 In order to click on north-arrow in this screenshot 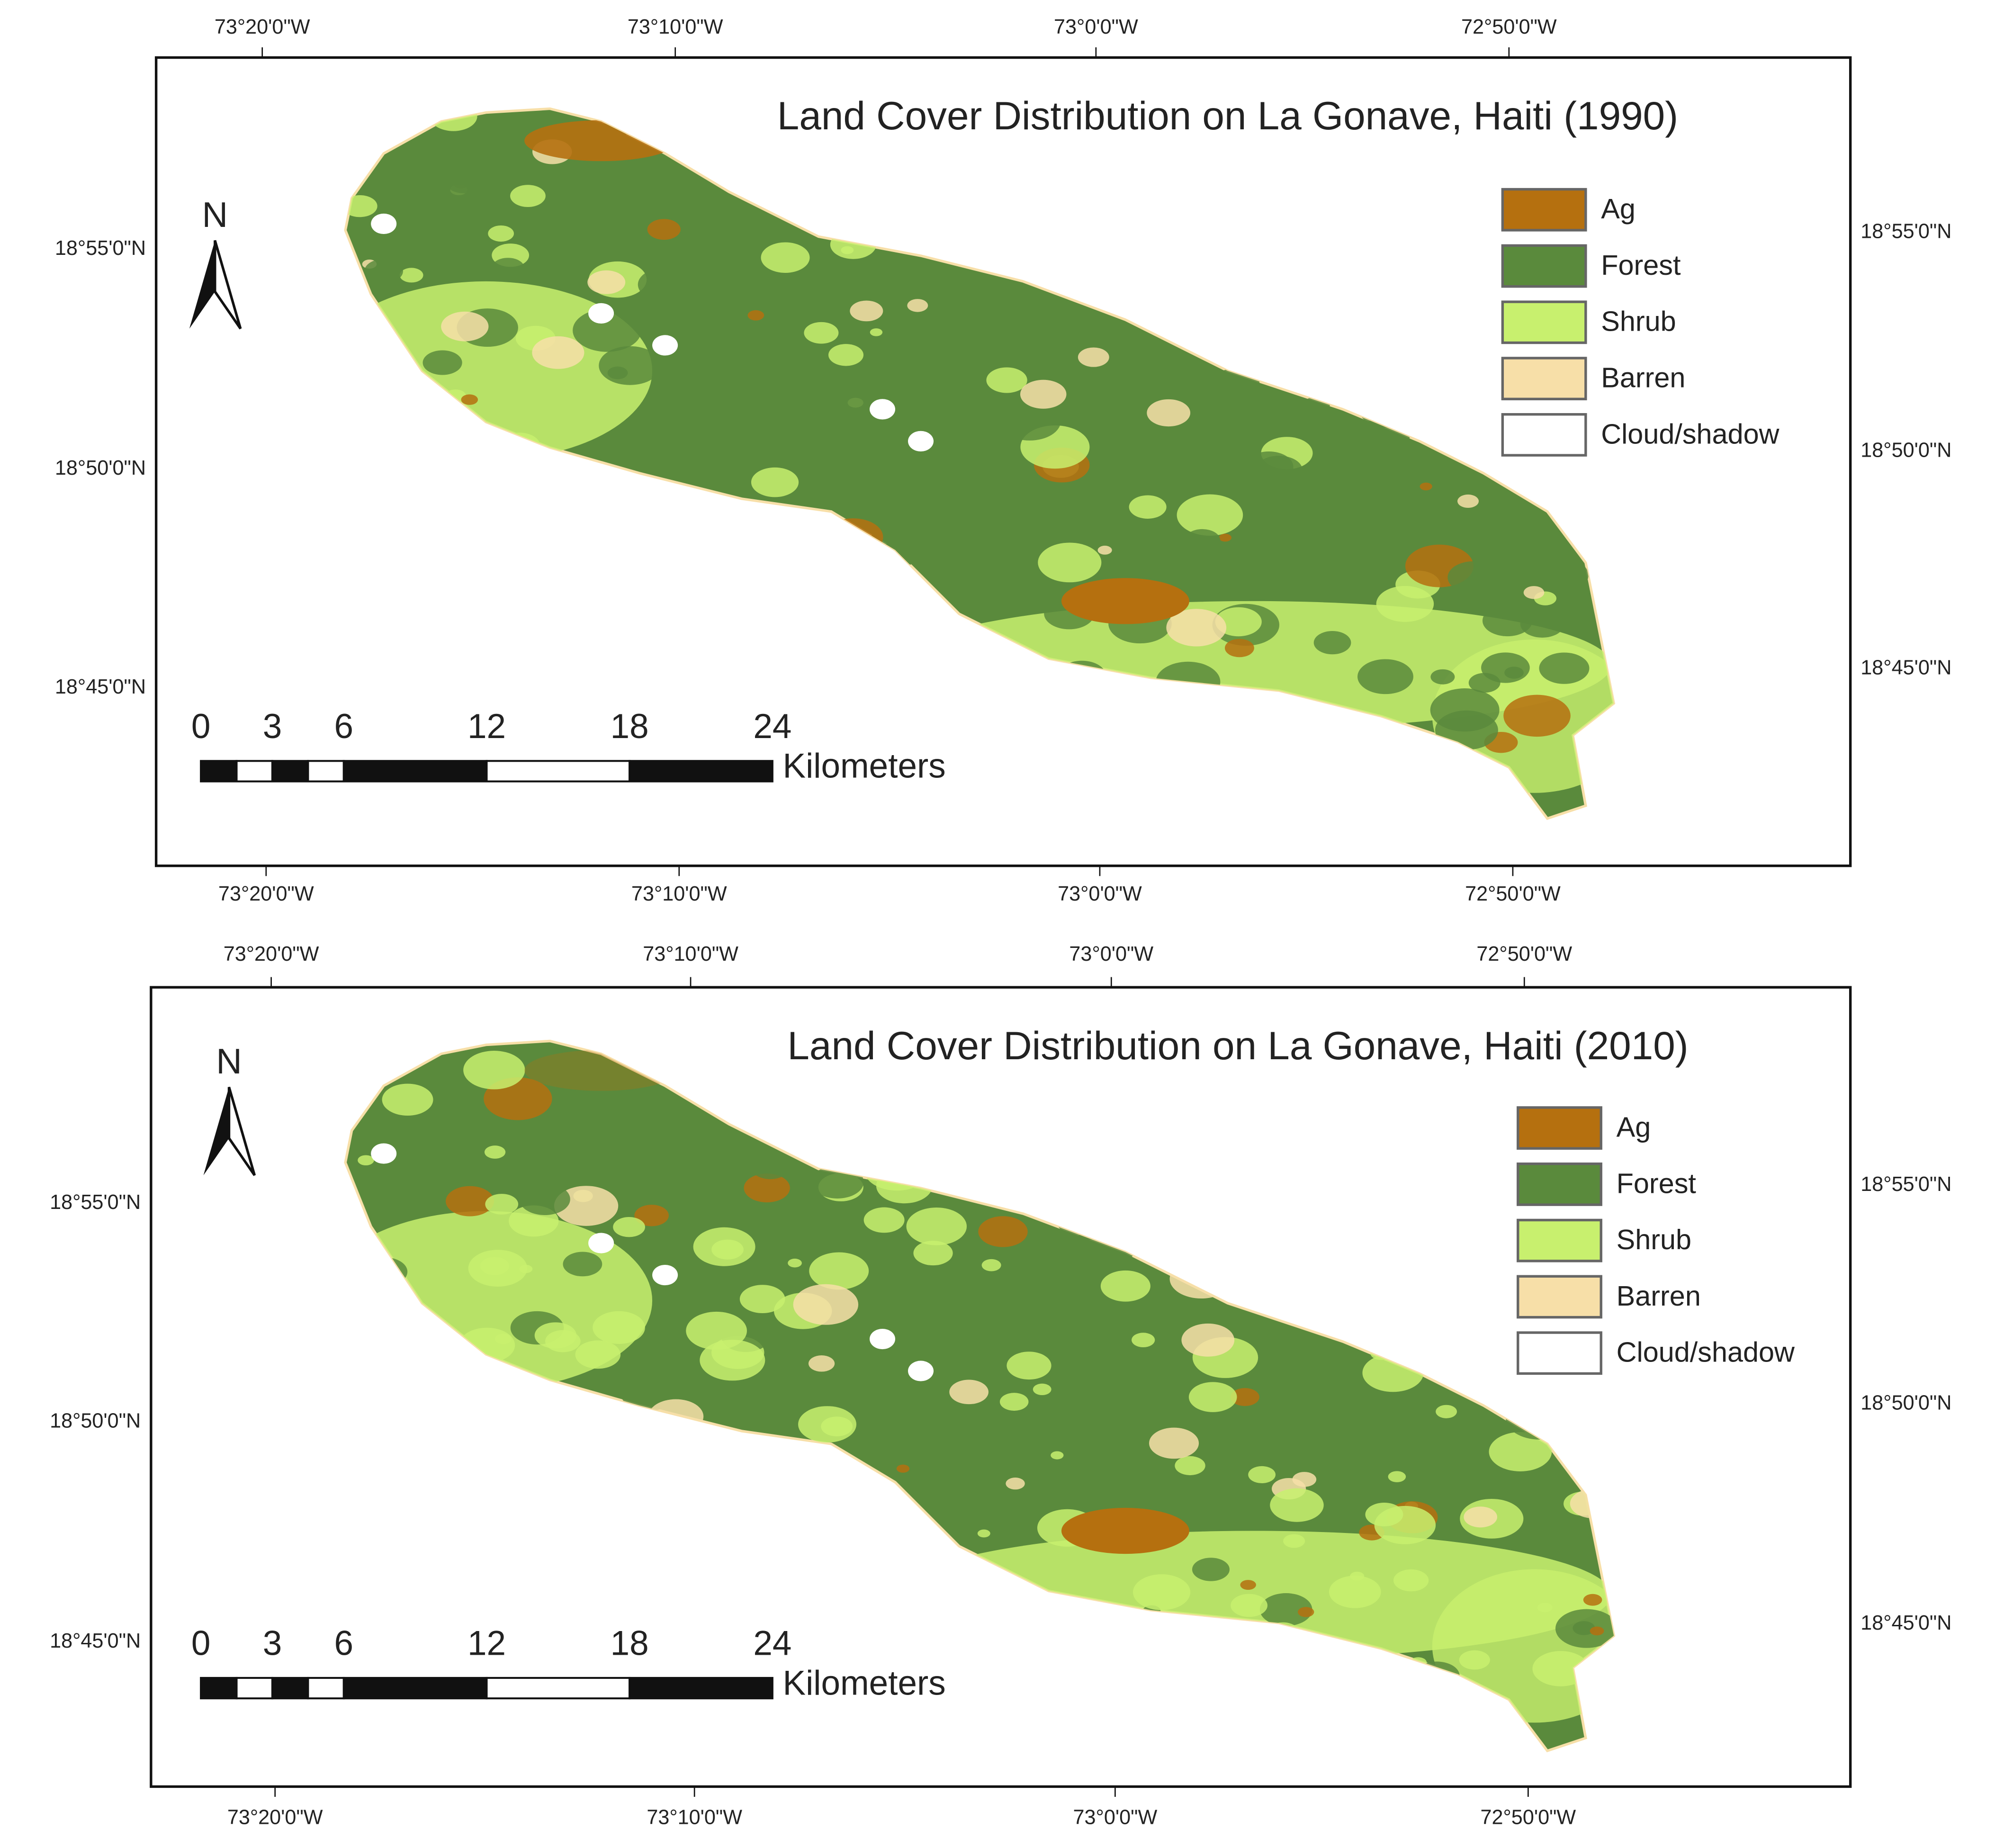, I will do `click(202, 284)`.